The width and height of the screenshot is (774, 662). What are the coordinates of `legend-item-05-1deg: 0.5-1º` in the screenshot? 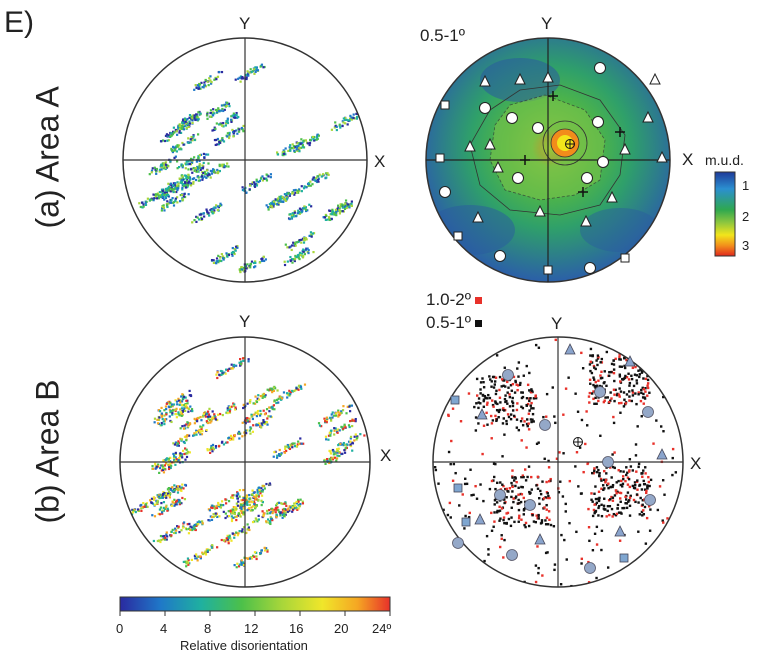 It's located at (454, 323).